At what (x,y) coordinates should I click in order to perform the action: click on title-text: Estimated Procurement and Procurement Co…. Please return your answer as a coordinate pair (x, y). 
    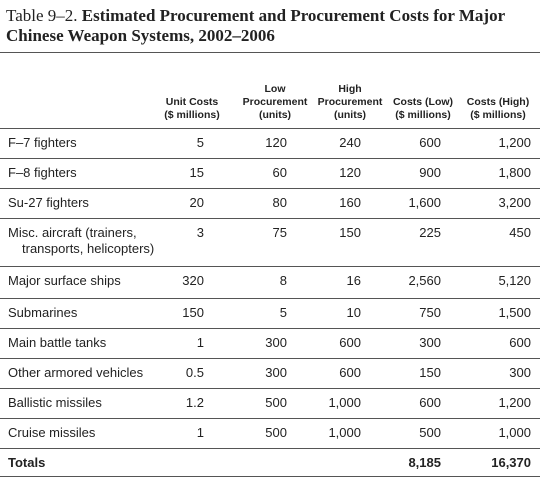
    Looking at the image, I should click on (255, 25).